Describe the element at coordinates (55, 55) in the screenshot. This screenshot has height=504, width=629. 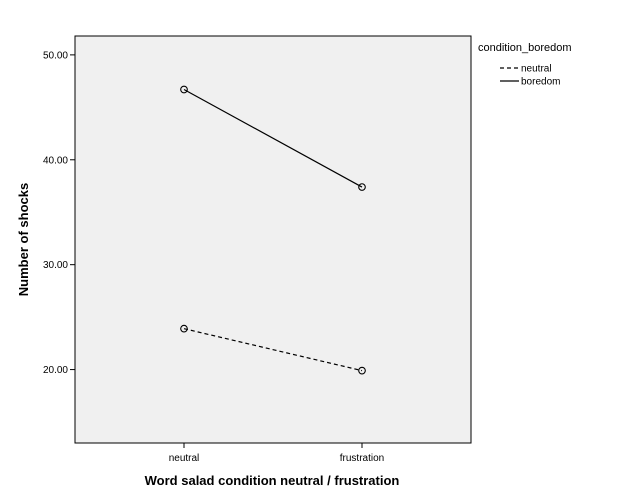
I see `y-tick-label: 50.00` at that location.